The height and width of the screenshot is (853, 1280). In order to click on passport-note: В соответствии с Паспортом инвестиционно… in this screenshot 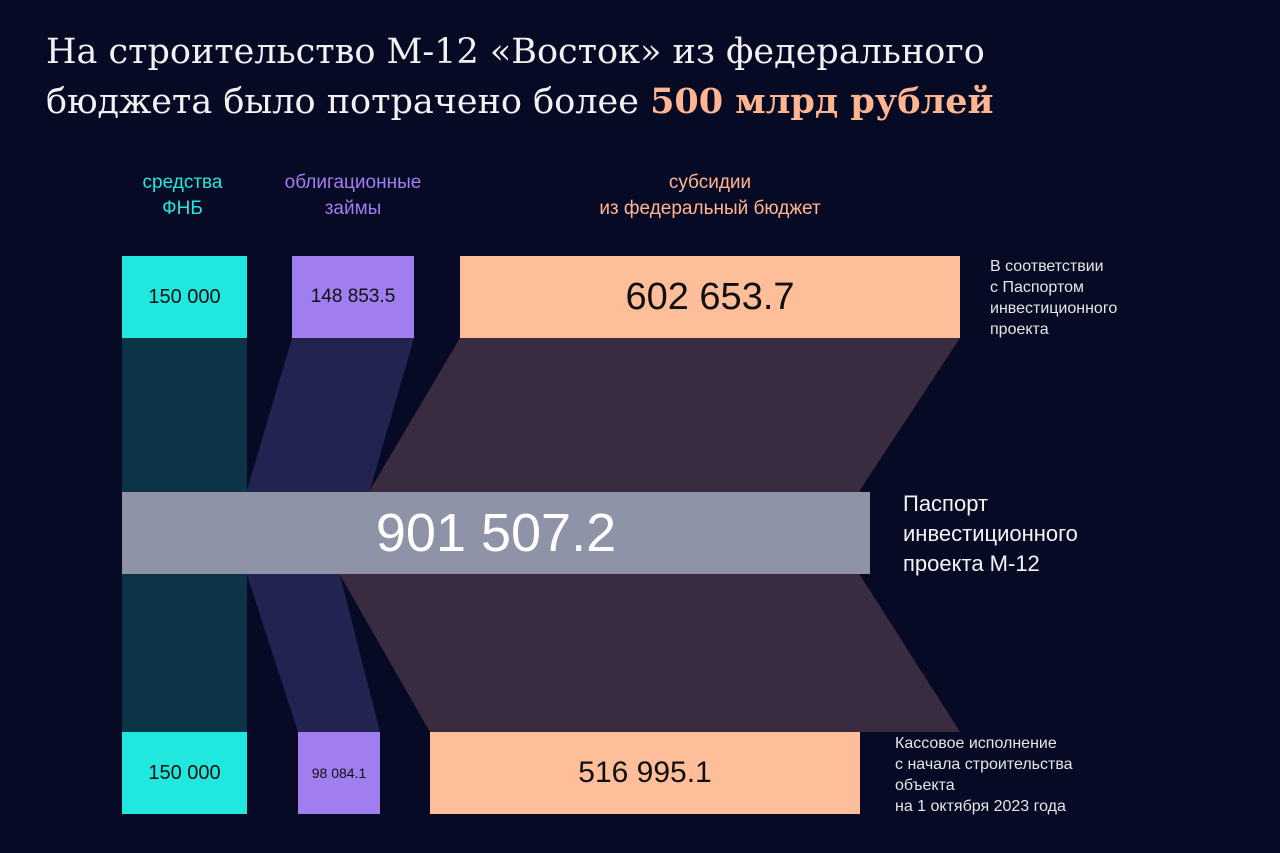, I will do `click(1090, 298)`.